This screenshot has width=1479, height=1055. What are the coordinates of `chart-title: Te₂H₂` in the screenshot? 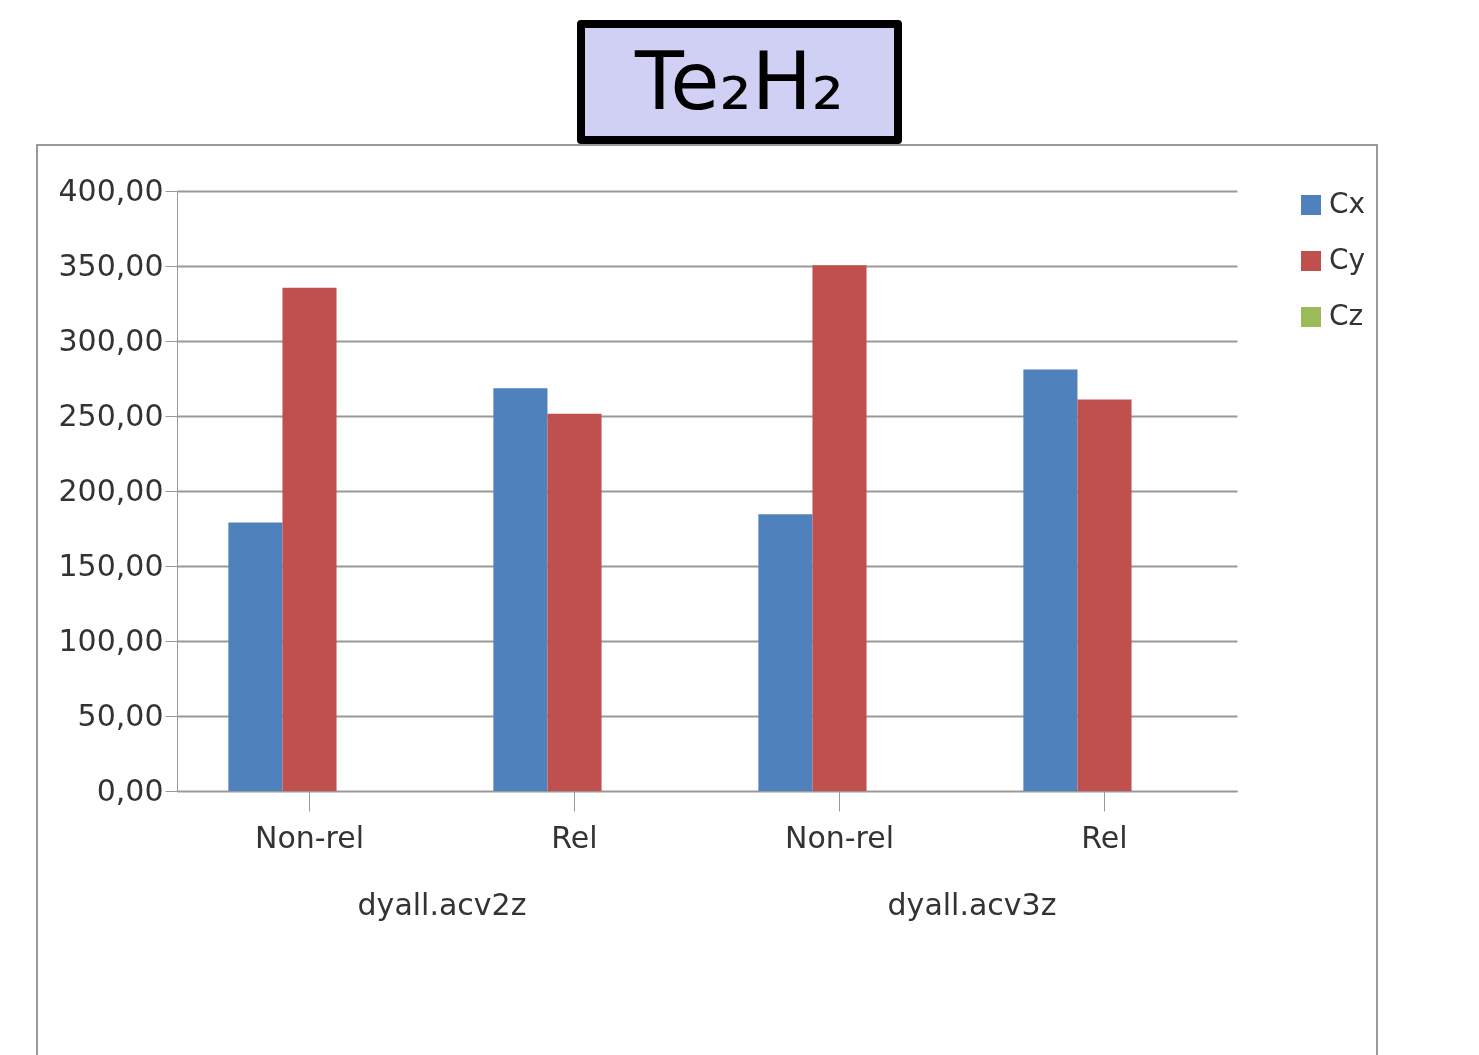 It's located at (739, 82).